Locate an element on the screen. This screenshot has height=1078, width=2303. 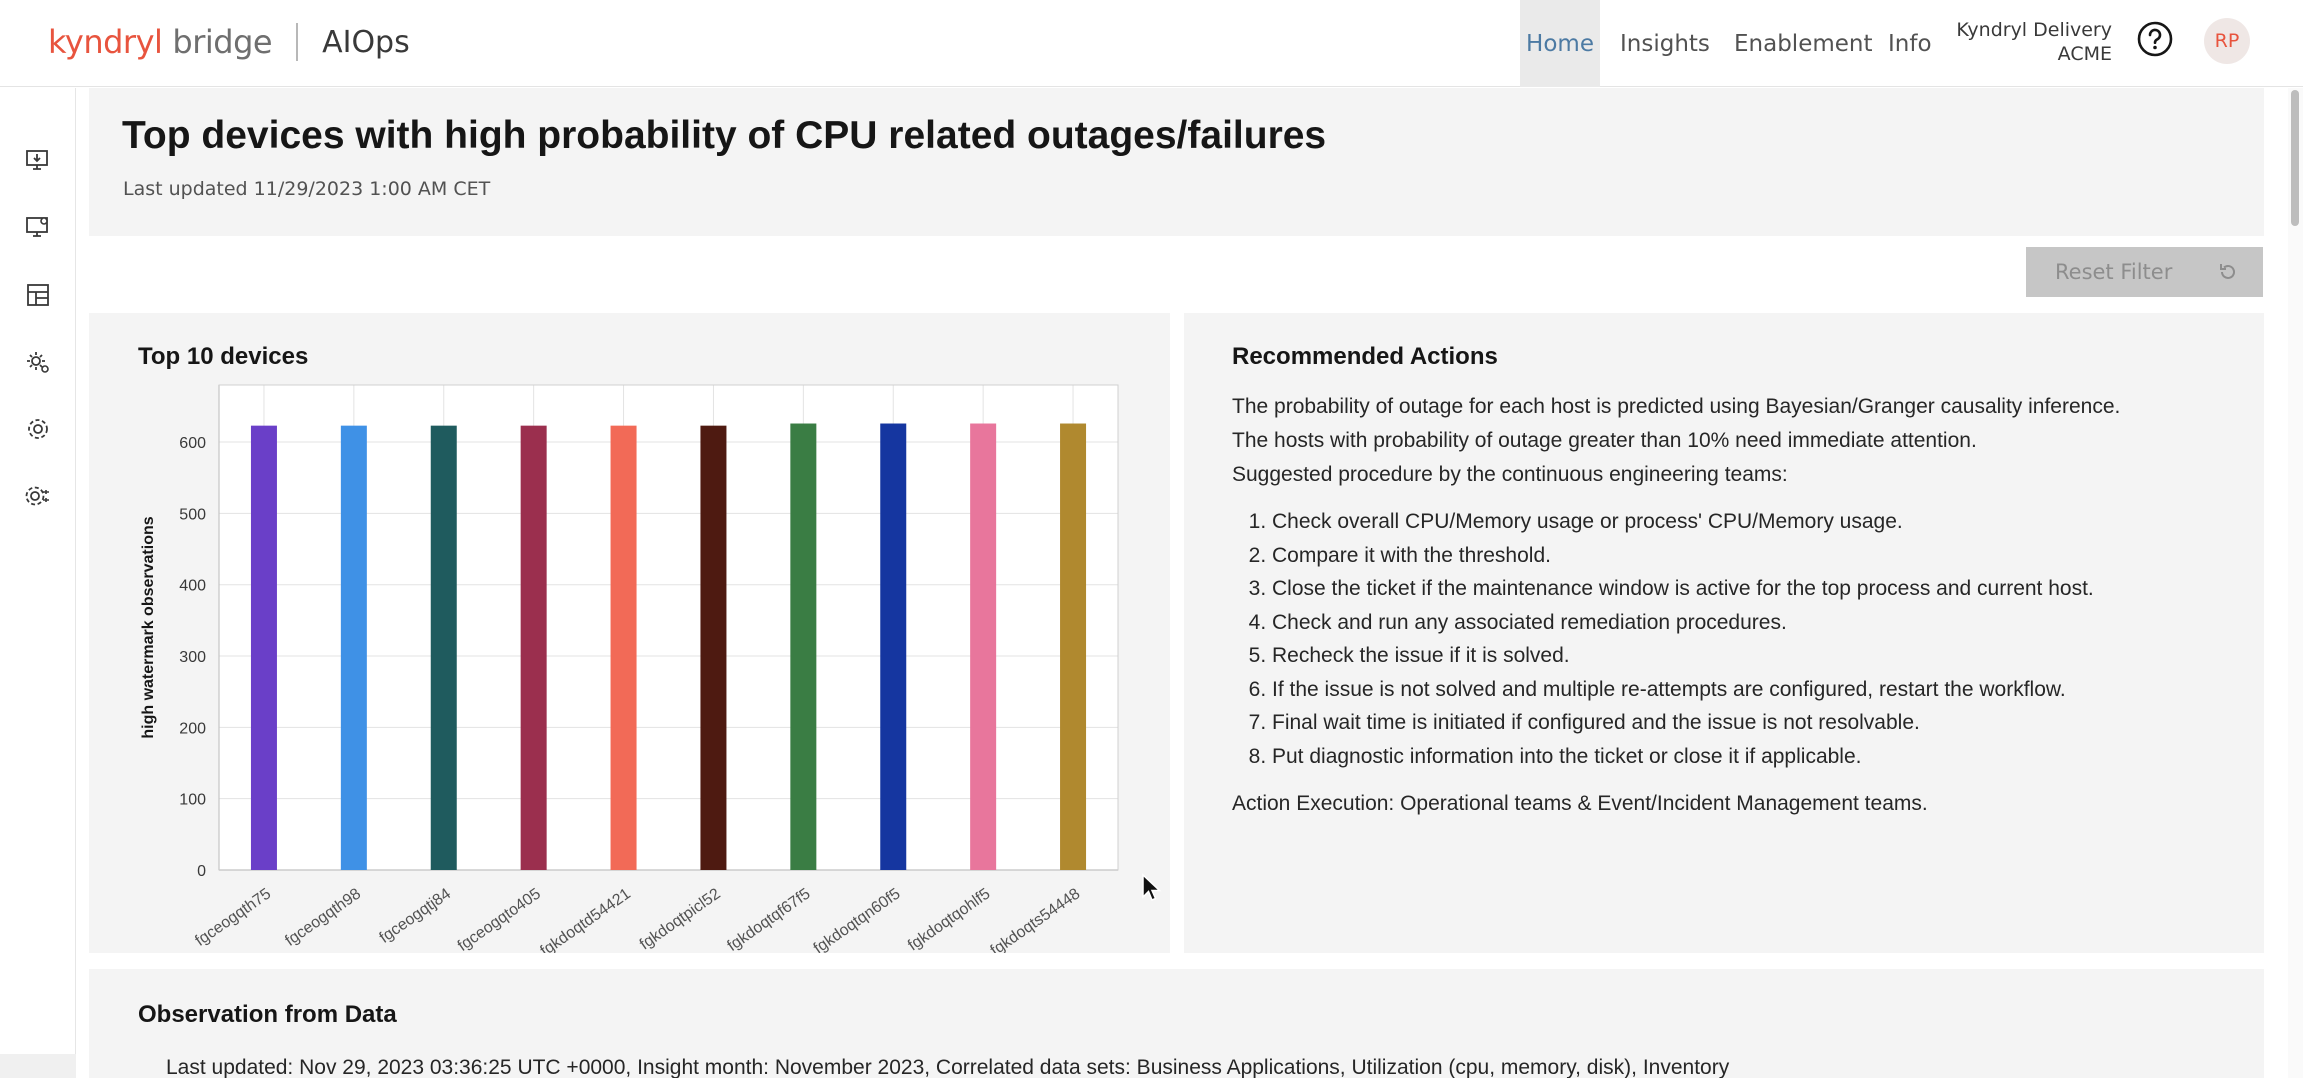
y-tick-label: 600 is located at coordinates (192, 443).